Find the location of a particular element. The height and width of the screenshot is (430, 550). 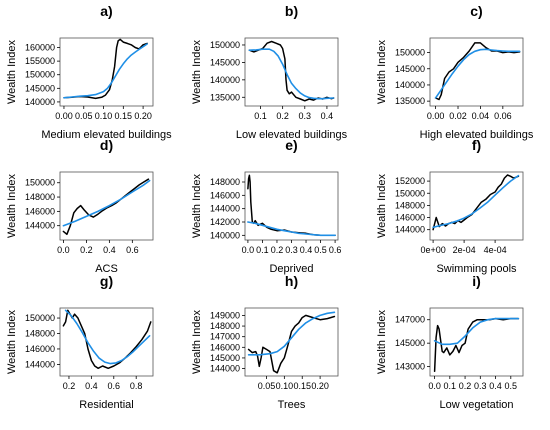

x-tick-label: 0.8 is located at coordinates (136, 386).